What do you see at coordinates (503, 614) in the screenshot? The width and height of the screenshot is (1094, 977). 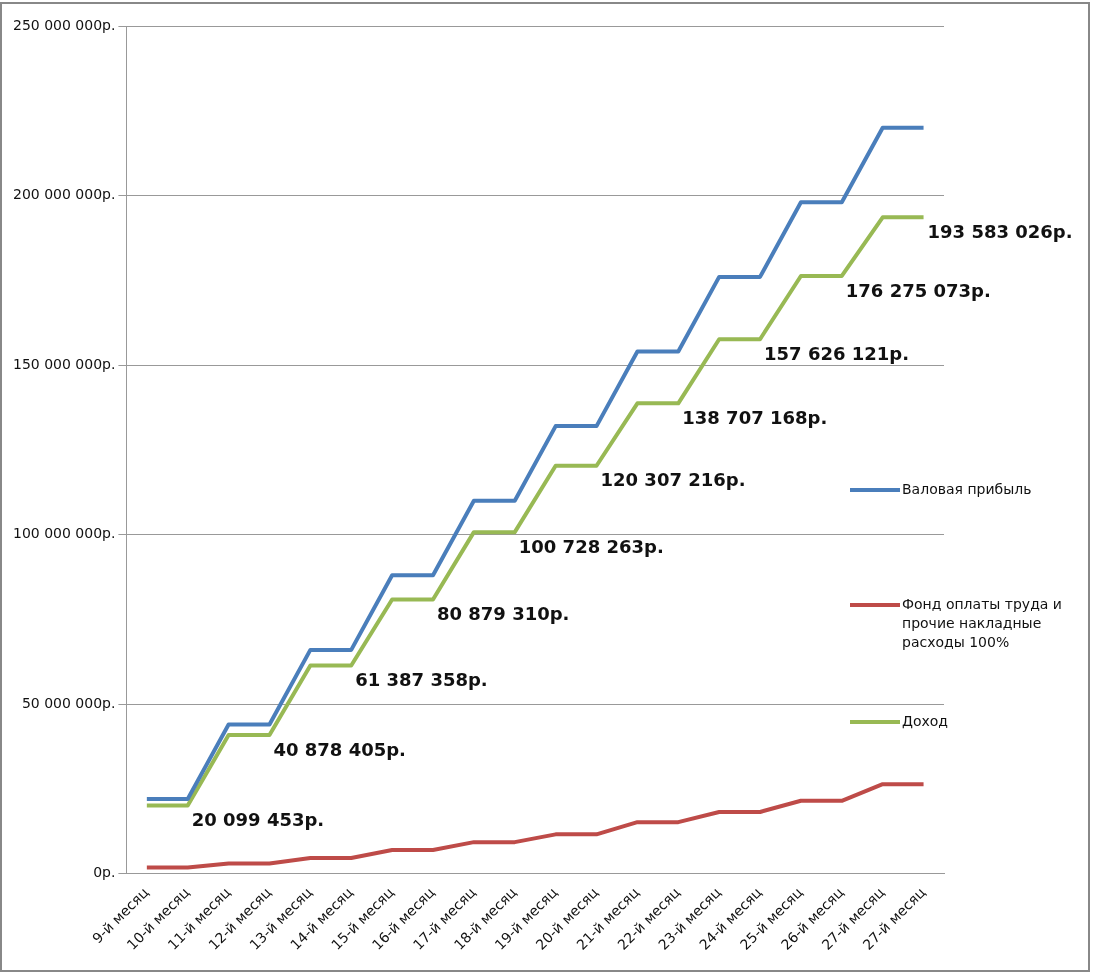 I see `data-label: 80 879 310р.` at bounding box center [503, 614].